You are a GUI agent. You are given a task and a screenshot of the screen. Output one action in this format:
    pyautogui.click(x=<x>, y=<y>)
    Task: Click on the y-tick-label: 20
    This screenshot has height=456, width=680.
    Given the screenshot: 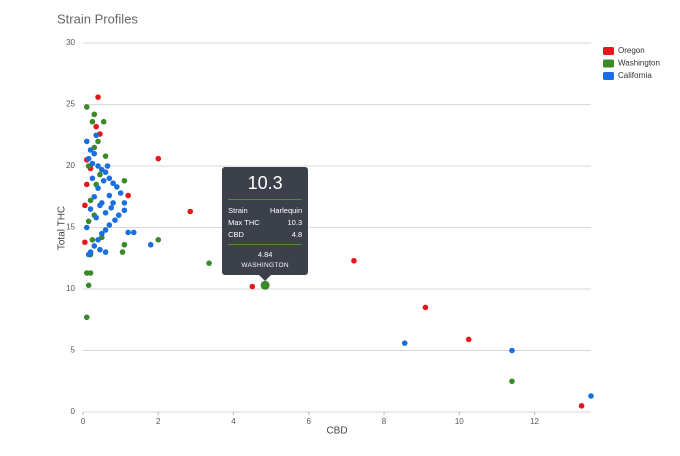 What is the action you would take?
    pyautogui.click(x=70, y=165)
    